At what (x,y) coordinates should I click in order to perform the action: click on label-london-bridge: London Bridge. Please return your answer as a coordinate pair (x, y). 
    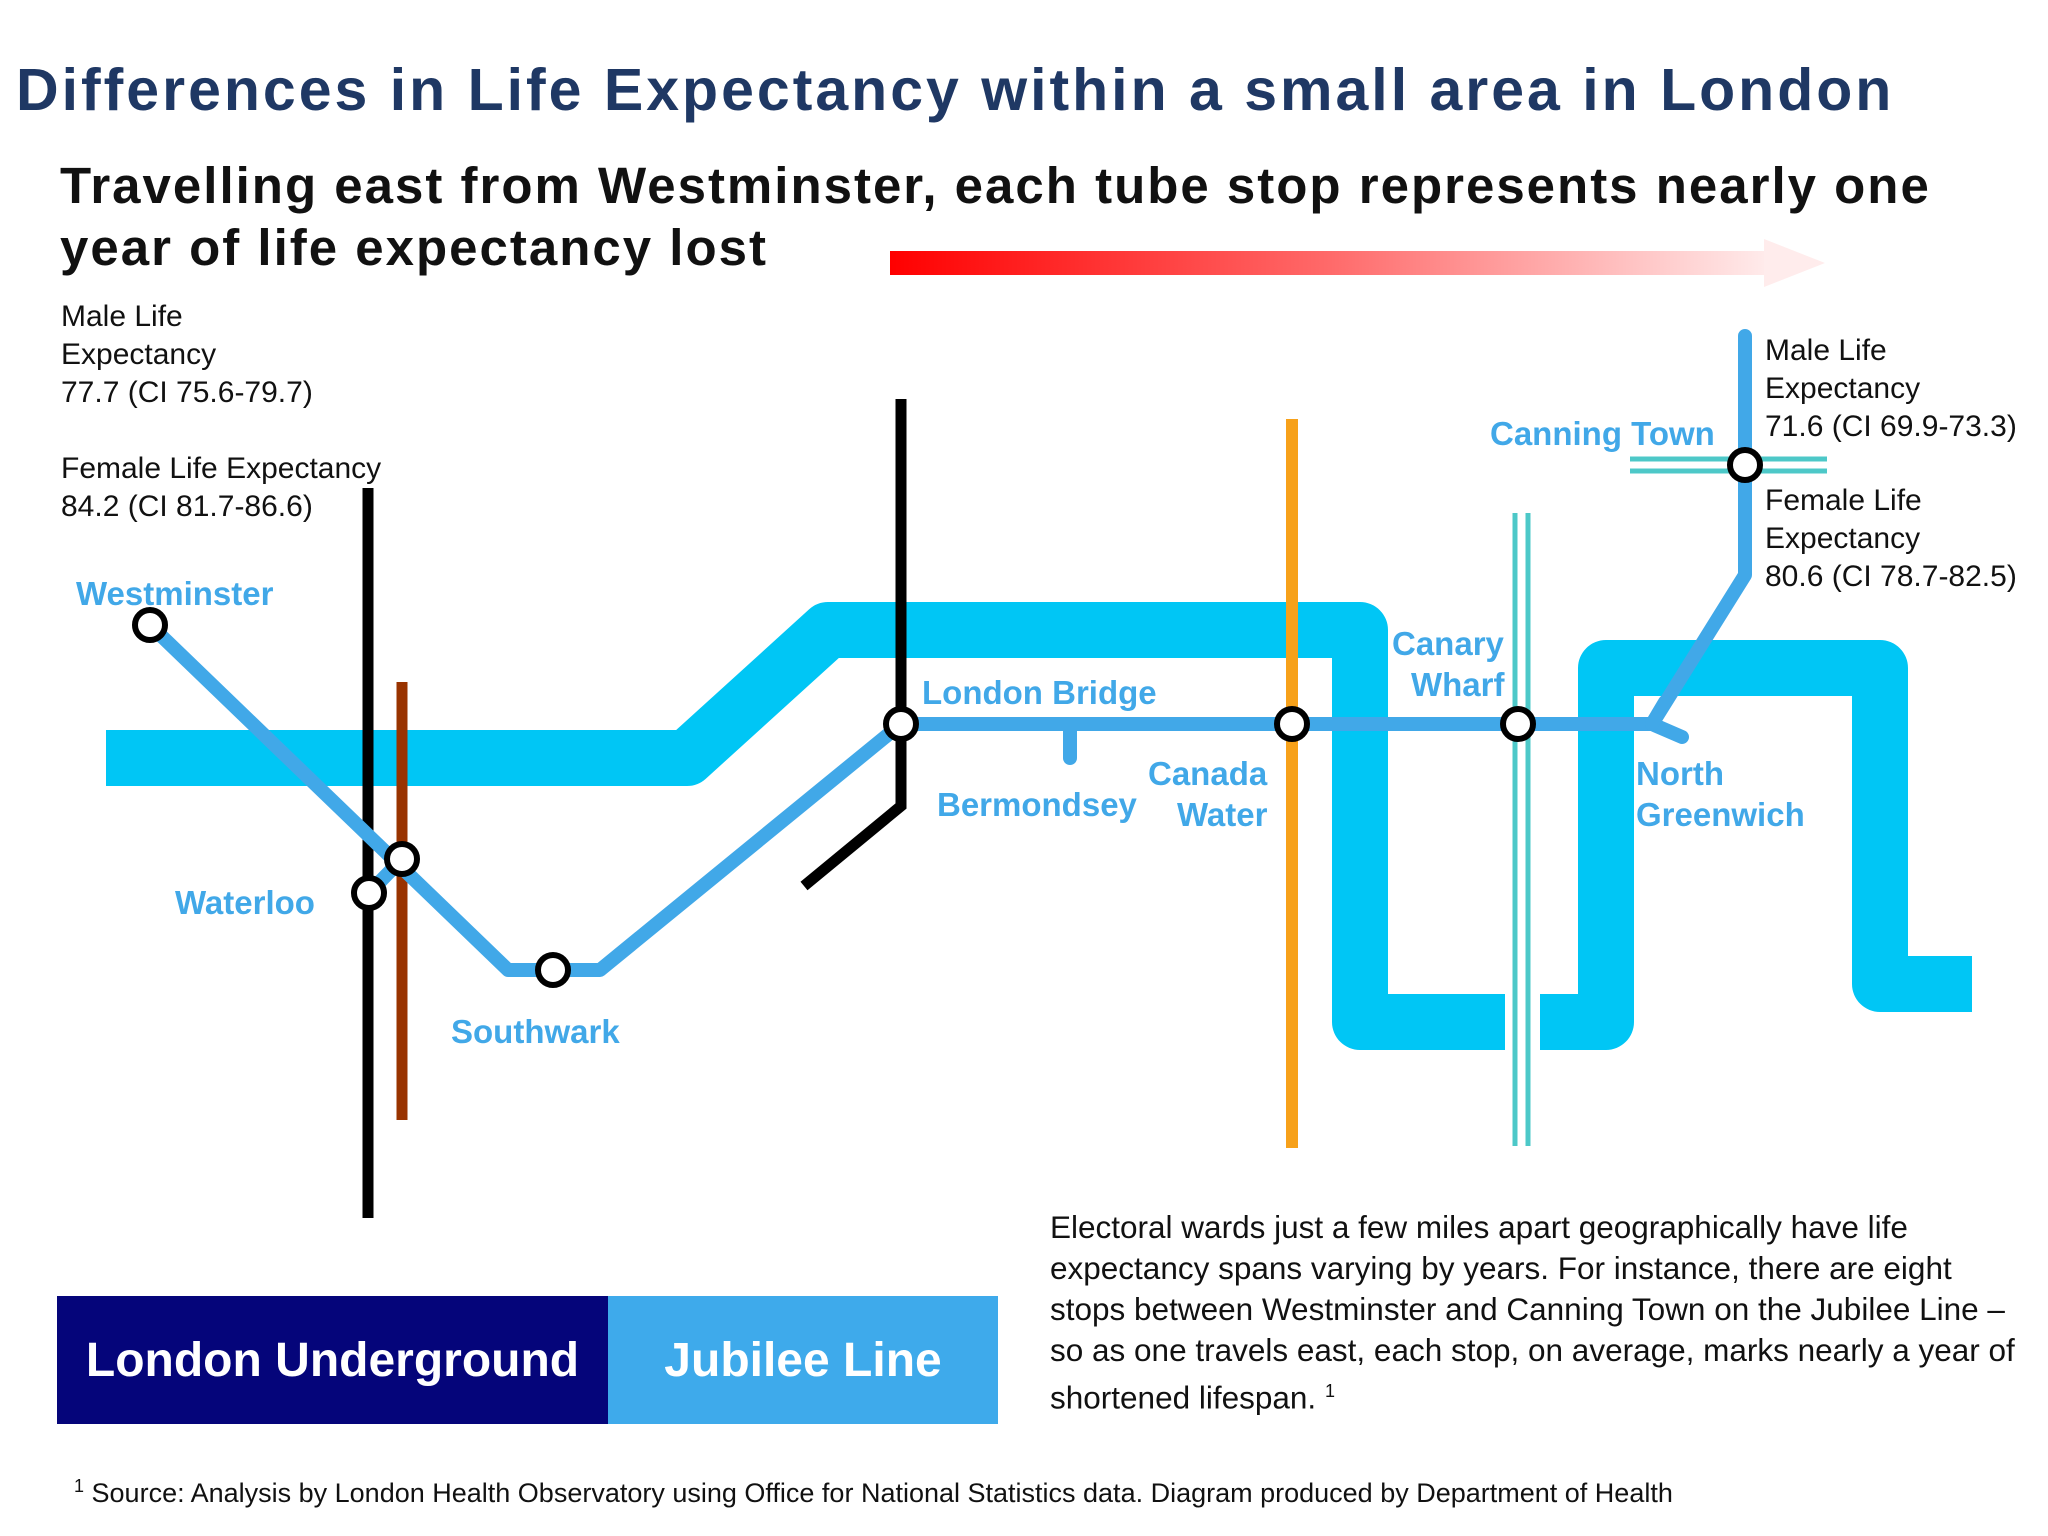
    Looking at the image, I should click on (1039, 692).